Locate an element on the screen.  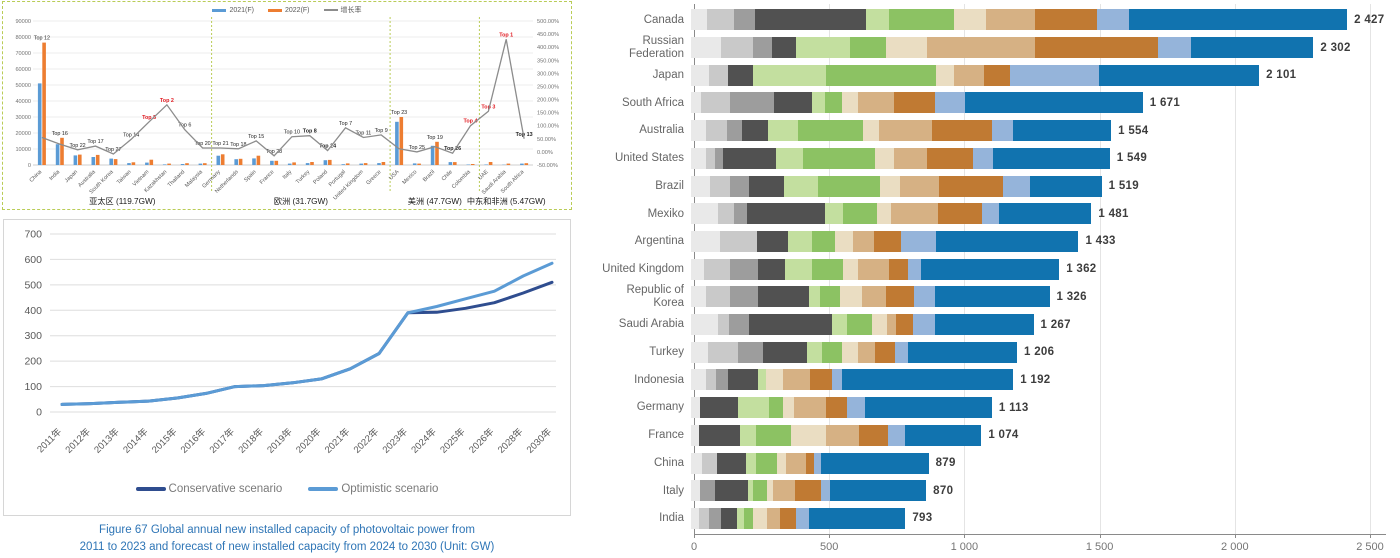
top-rank-label: Top 12 is located at coordinates (42, 39).